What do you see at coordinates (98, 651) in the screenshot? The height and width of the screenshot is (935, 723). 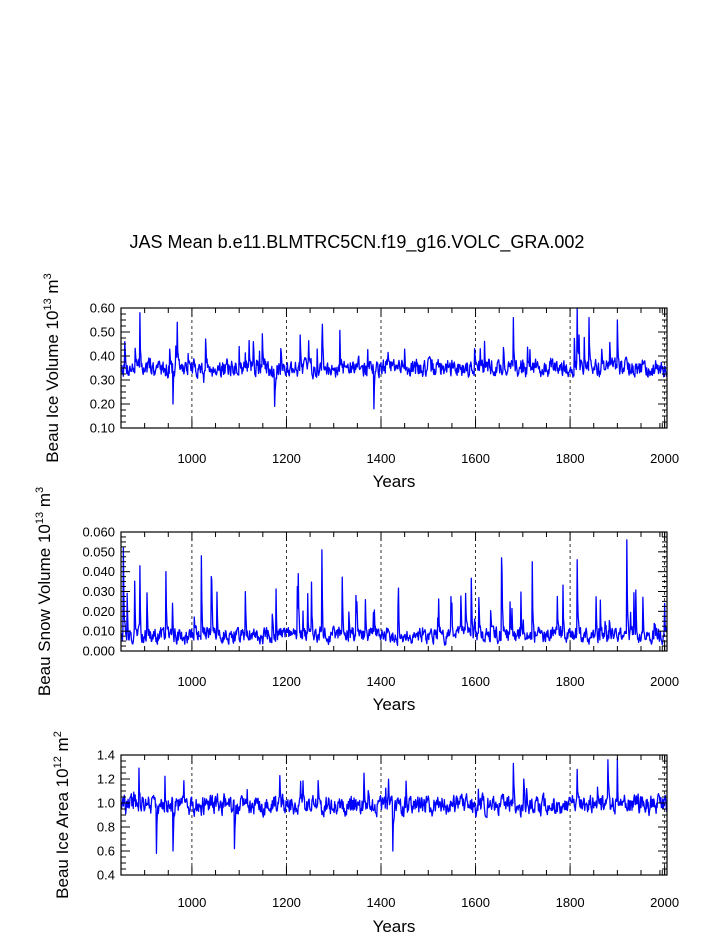 I see `y-tick-label: 0.000` at bounding box center [98, 651].